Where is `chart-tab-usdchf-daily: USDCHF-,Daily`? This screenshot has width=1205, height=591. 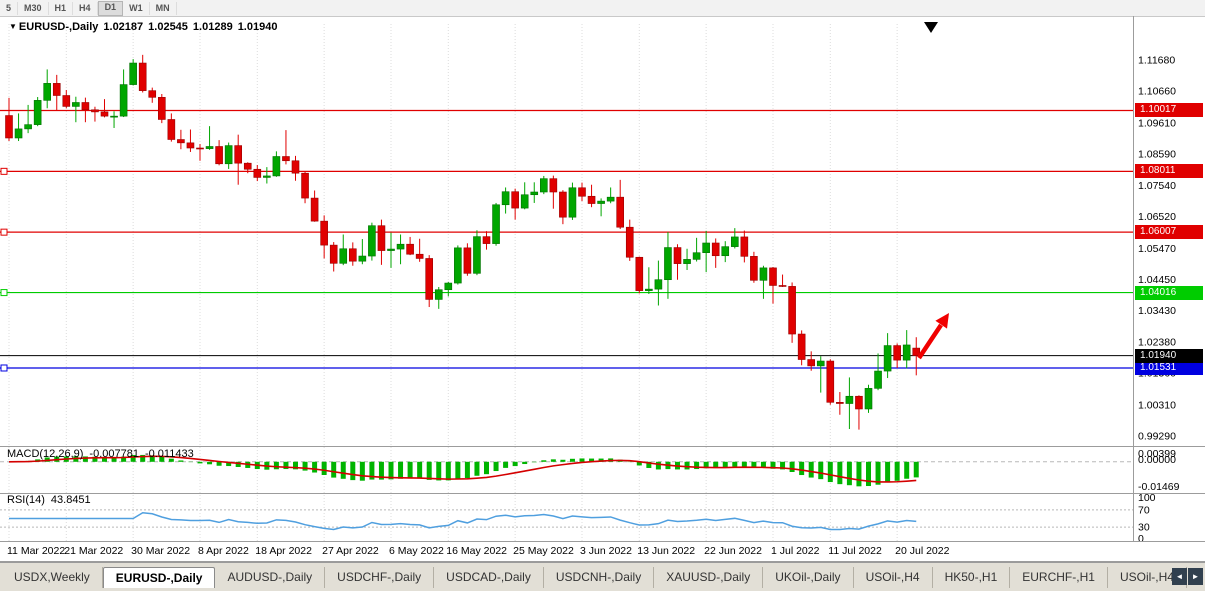
chart-tab-usdchf-daily: USDCHF-,Daily is located at coordinates (380, 577).